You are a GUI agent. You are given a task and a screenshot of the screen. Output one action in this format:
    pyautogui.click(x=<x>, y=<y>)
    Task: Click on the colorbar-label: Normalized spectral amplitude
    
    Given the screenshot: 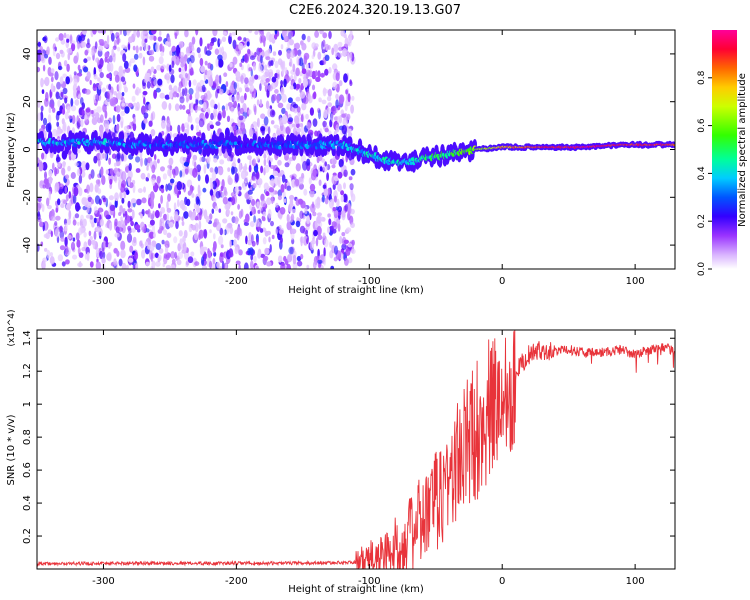 What is the action you would take?
    pyautogui.click(x=742, y=150)
    